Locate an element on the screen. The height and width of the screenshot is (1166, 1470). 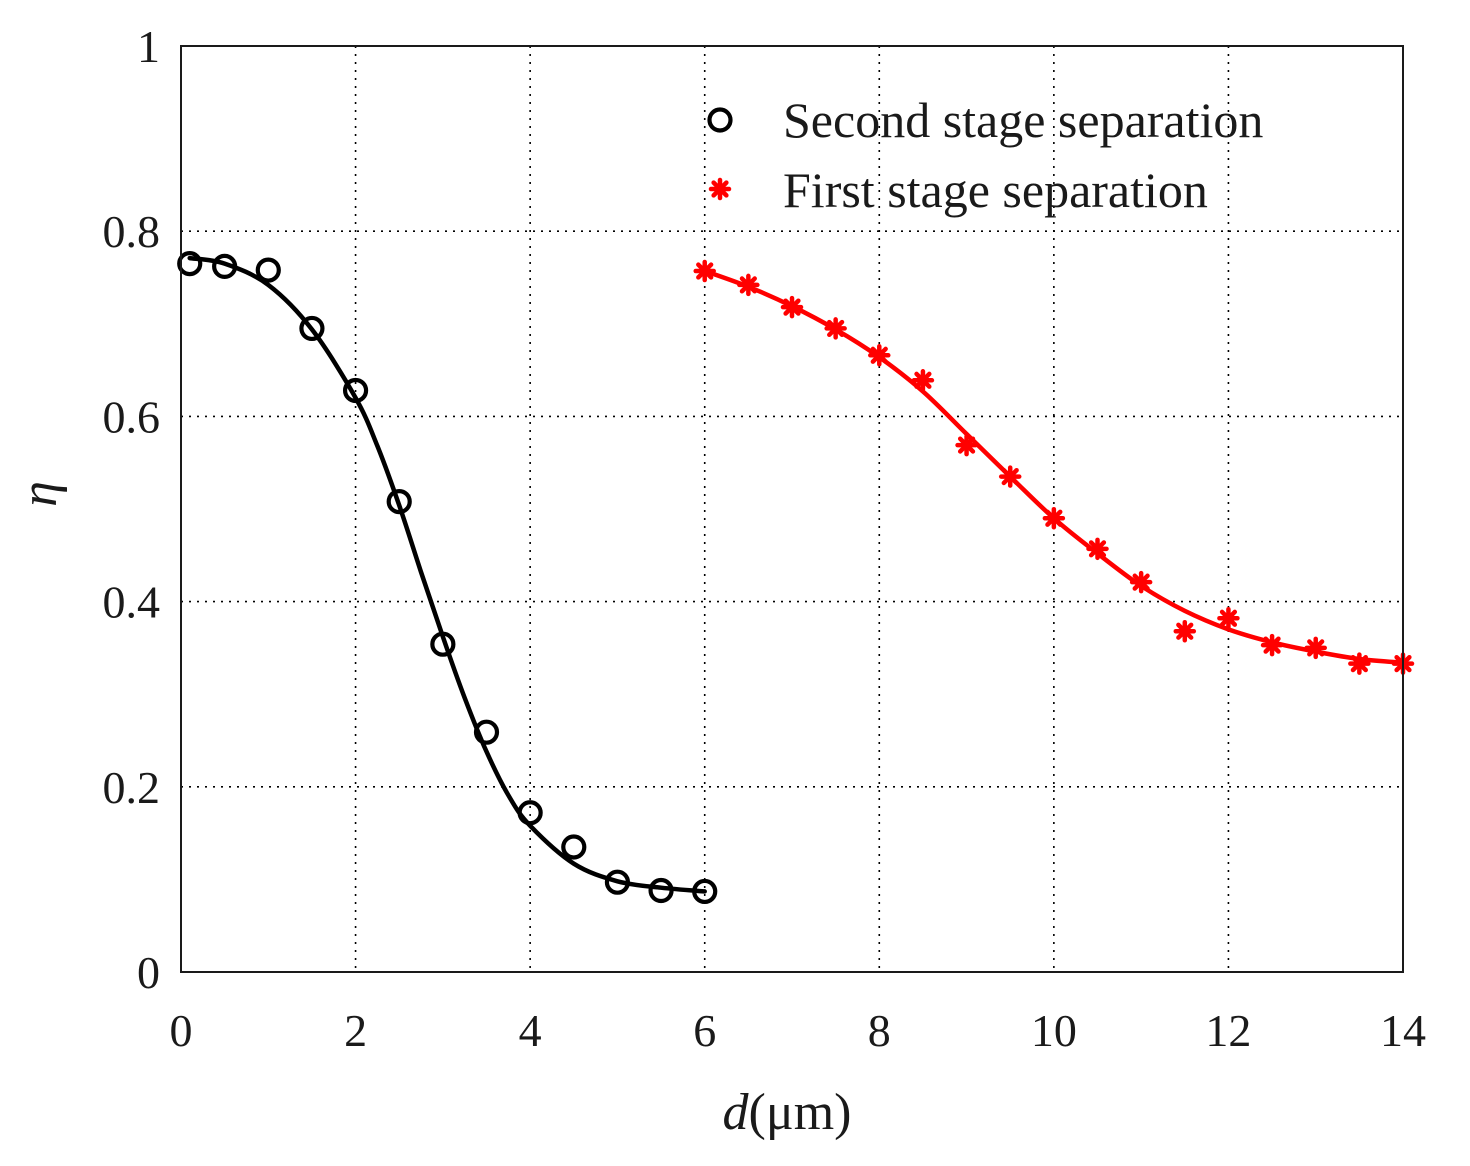
legend-label-second-stage: Second stage separation is located at coordinates (1023, 120).